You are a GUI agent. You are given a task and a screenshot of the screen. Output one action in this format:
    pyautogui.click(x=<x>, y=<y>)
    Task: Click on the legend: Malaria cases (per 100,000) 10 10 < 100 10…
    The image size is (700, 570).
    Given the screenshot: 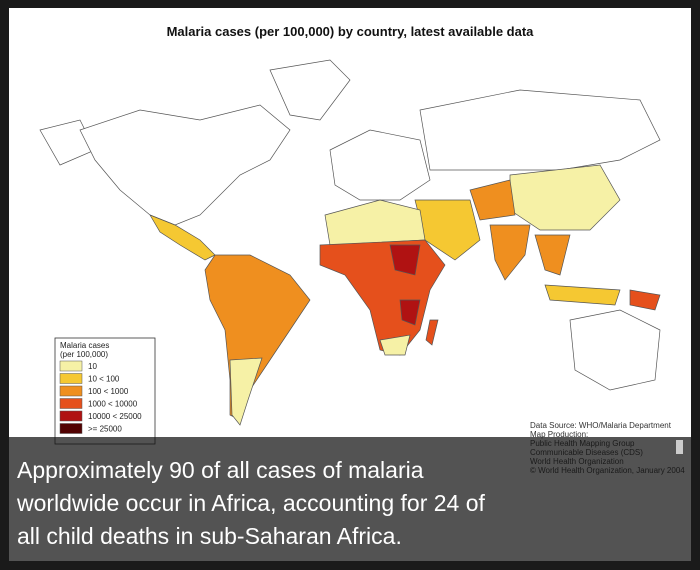 What is the action you would take?
    pyautogui.click(x=105, y=391)
    